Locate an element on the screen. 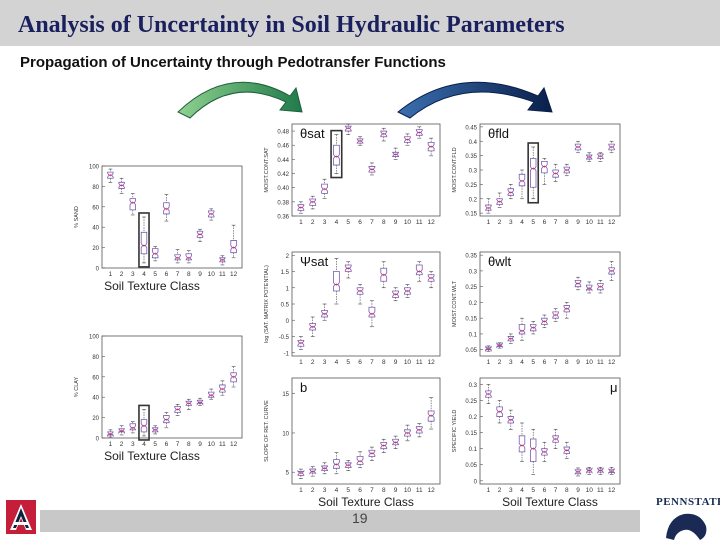  box-8: + is located at coordinates (384, 275).